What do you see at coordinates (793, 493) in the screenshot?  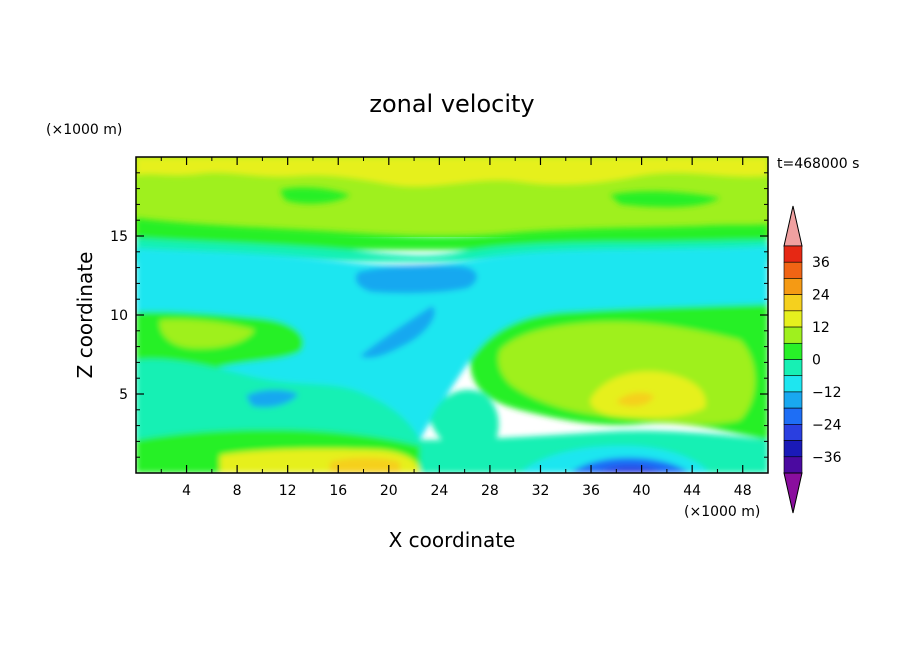 I see `colorbar-extend-bottom` at bounding box center [793, 493].